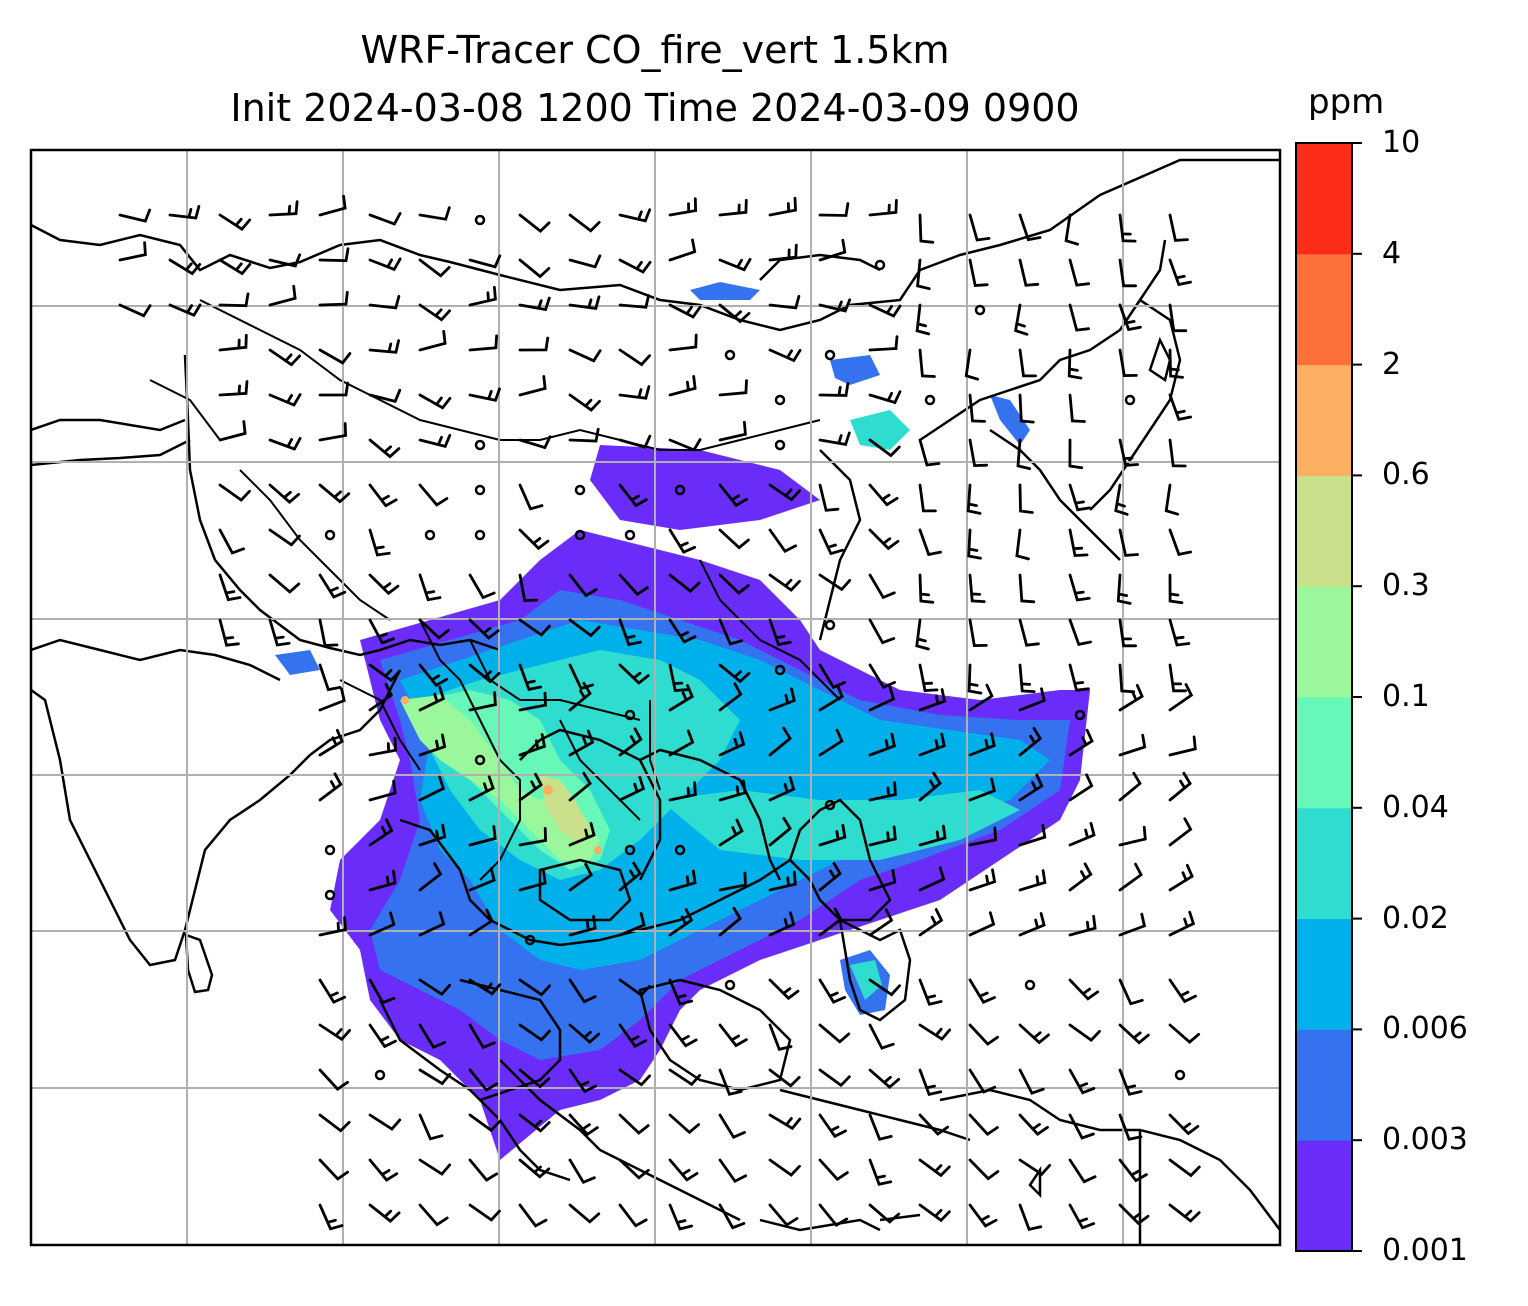  What do you see at coordinates (1346, 102) in the screenshot?
I see `colorbar-unit-label: ppm` at bounding box center [1346, 102].